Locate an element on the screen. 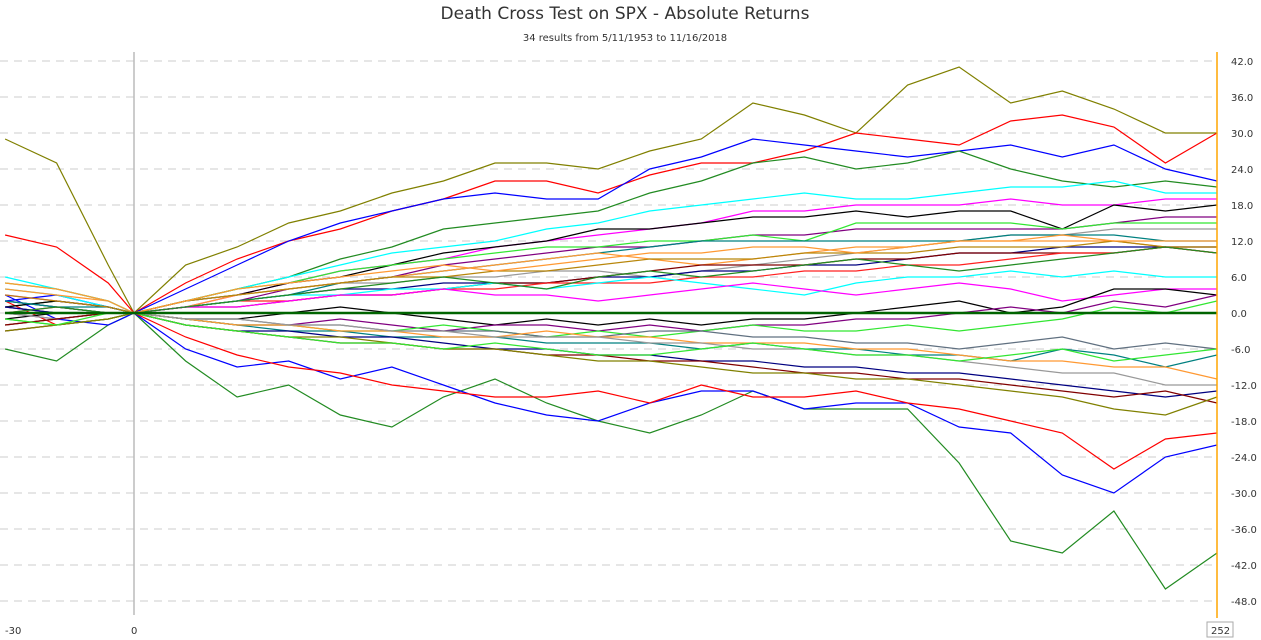  y-tick-label: -24.0 is located at coordinates (1244, 458).